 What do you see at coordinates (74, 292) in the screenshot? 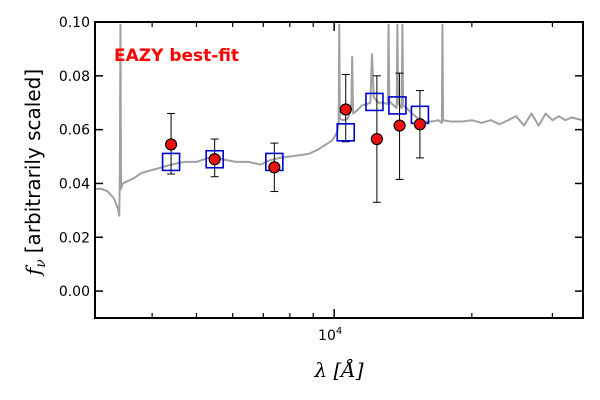
I see `y-tick-label-0: 0.00` at bounding box center [74, 292].